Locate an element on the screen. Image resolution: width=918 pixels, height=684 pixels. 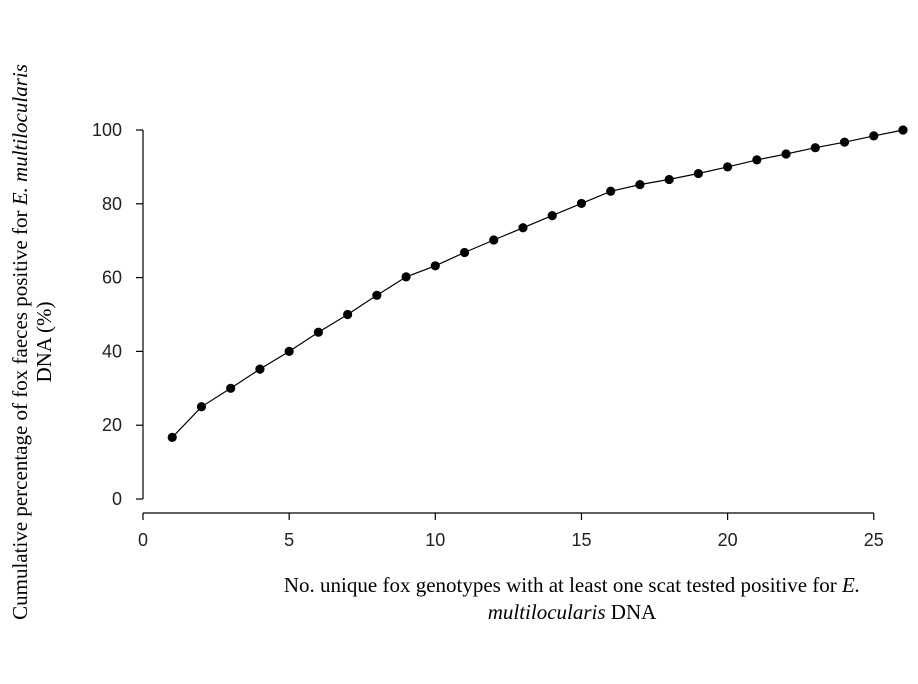
x-tick-label: 15 is located at coordinates (581, 540).